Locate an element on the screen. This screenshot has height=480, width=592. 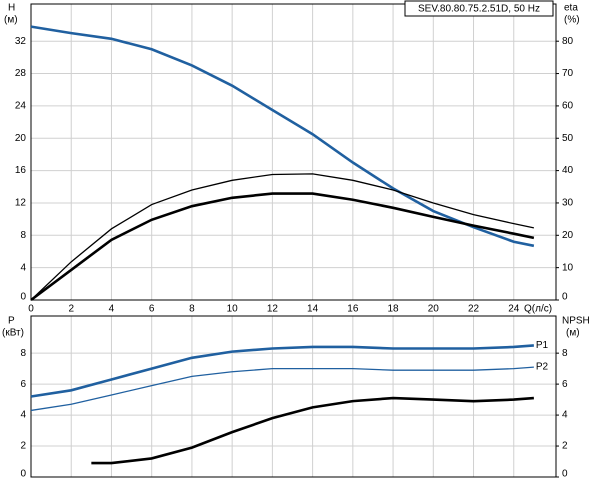
x-tick-label: 2 is located at coordinates (71, 309).